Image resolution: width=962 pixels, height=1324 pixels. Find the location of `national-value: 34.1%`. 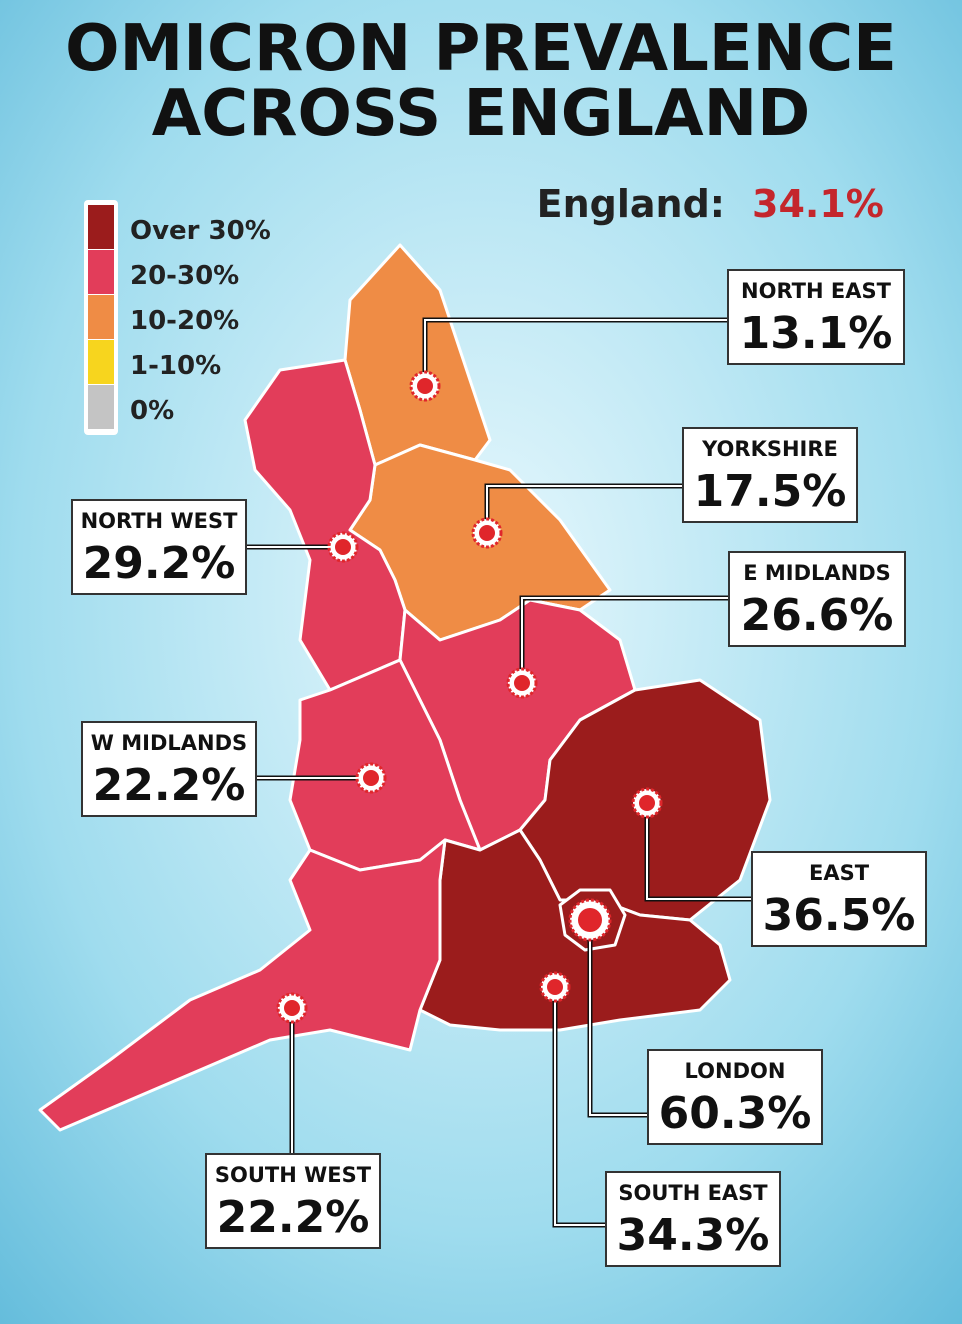

national-value: 34.1% is located at coordinates (818, 204).